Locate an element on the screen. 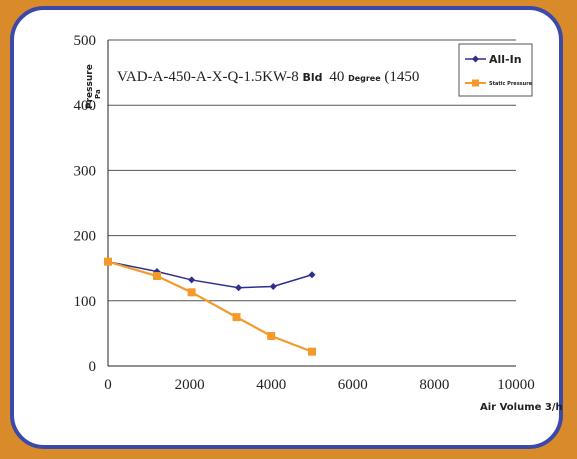 Image resolution: width=577 pixels, height=459 pixels. x-tick-label: 10000 is located at coordinates (516, 385).